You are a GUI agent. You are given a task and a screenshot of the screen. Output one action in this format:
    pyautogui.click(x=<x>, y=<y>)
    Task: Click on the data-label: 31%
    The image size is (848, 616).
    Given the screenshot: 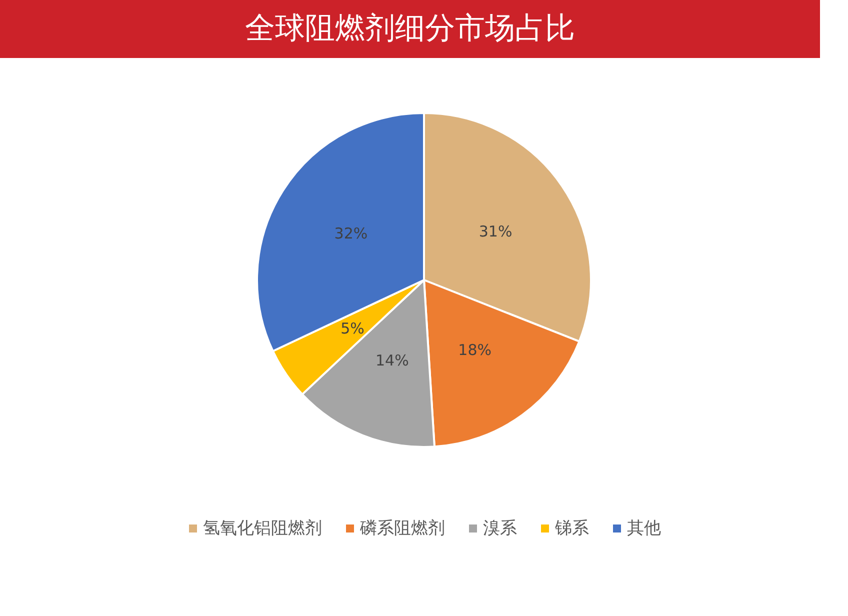 What is the action you would take?
    pyautogui.click(x=495, y=231)
    